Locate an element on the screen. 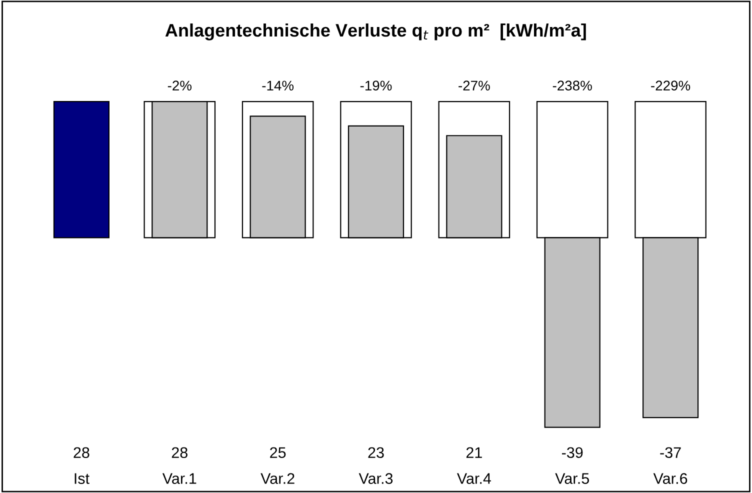 The height and width of the screenshot is (493, 752). annotation: -2% is located at coordinates (180, 85).